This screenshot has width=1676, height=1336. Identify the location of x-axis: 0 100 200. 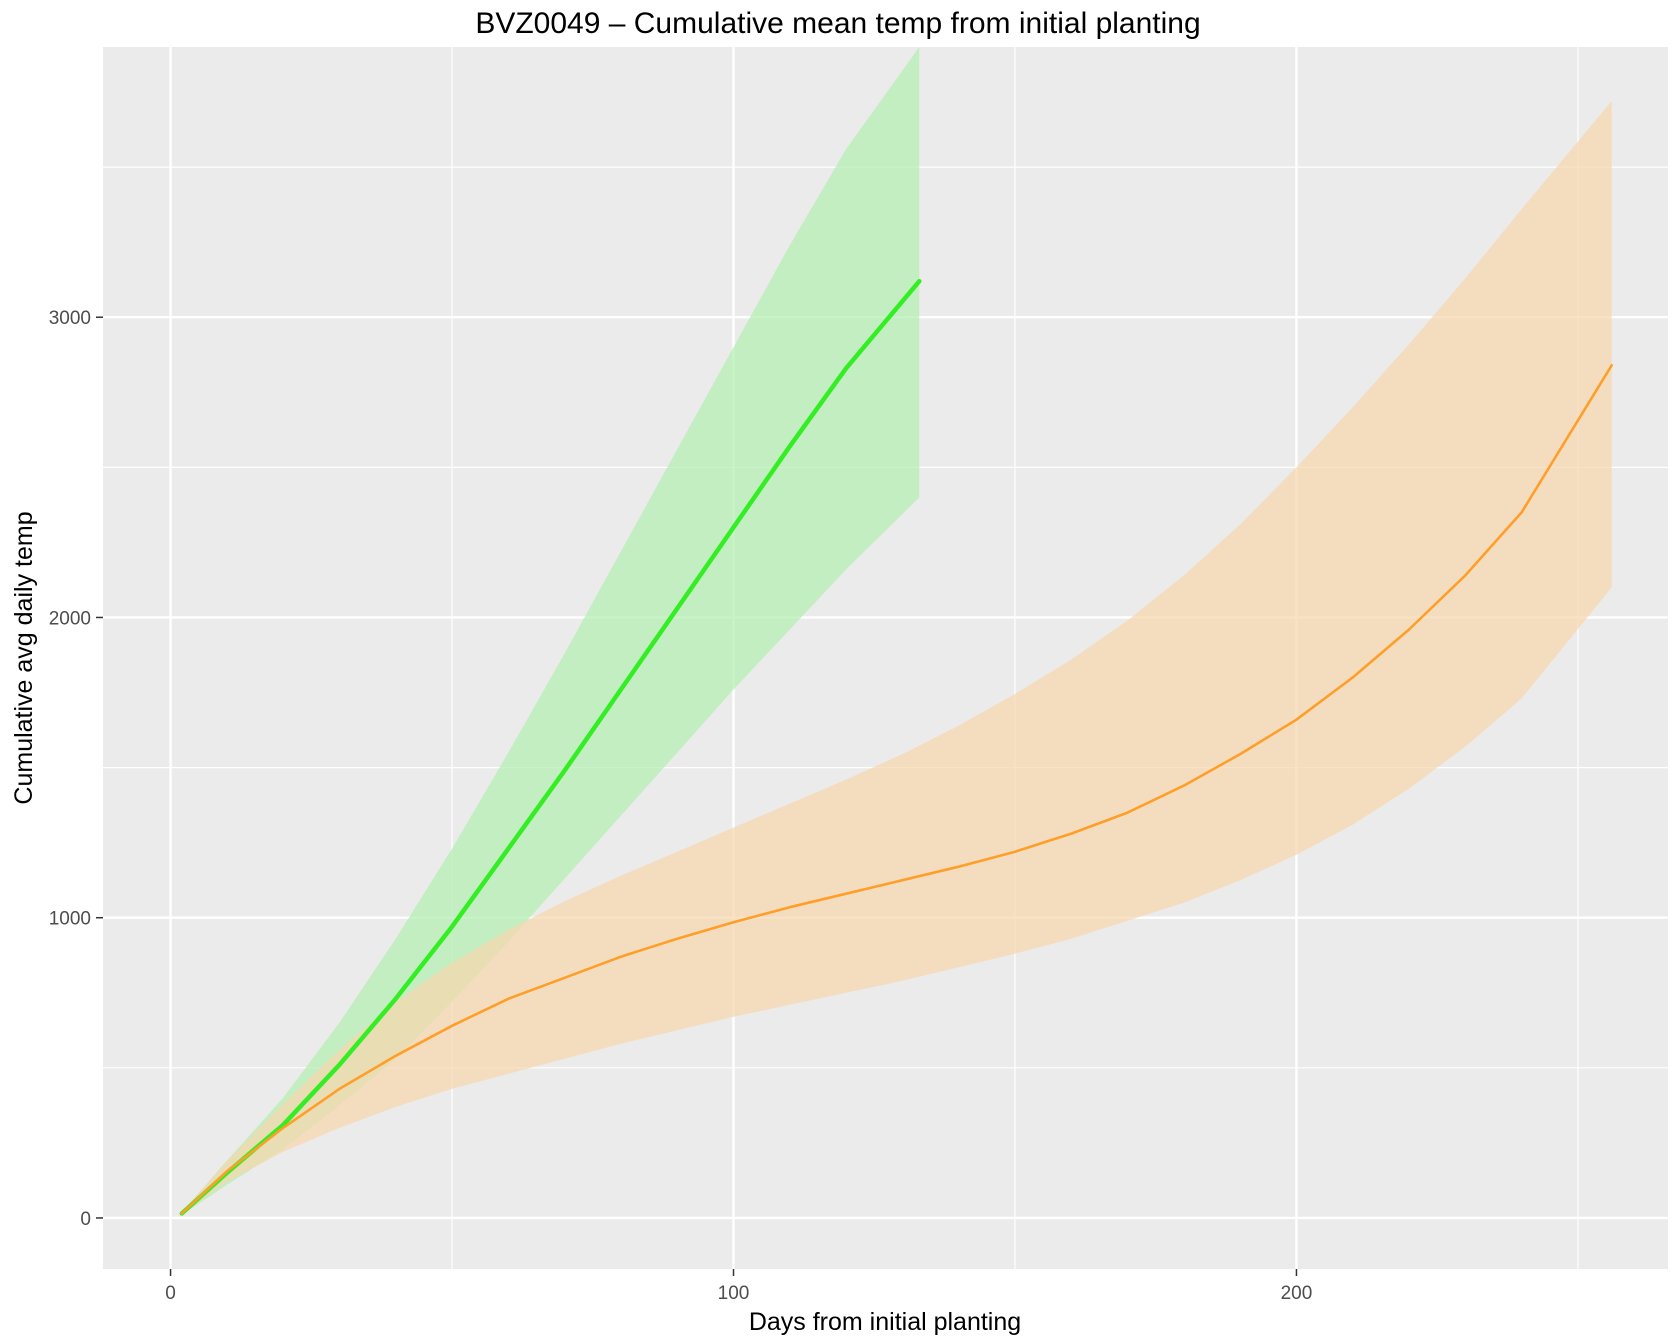
(738, 1286).